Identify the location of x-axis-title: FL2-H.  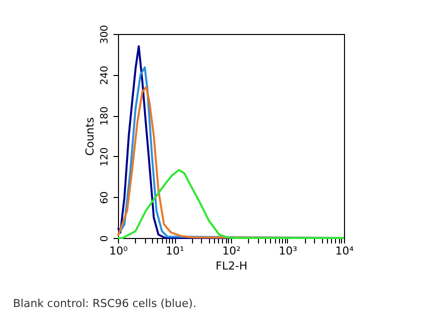
(232, 266).